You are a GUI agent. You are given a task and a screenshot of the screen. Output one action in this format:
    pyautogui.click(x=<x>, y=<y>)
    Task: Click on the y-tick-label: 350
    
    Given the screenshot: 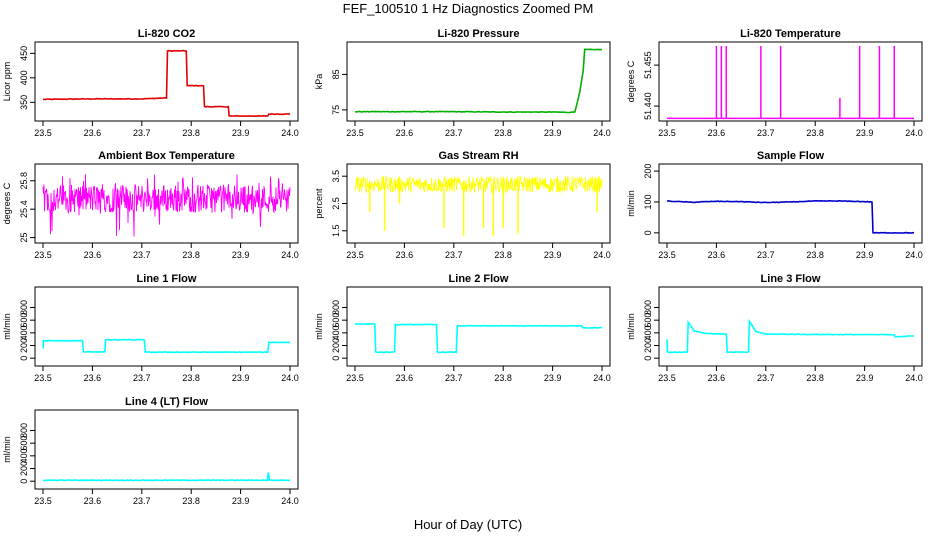 What is the action you would take?
    pyautogui.click(x=24, y=102)
    